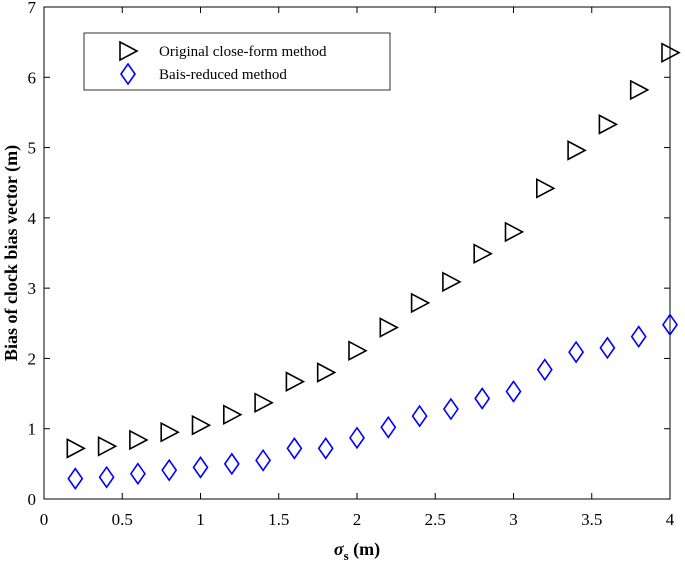 The image size is (685, 565). What do you see at coordinates (32, 218) in the screenshot?
I see `y-tick-label: 4` at bounding box center [32, 218].